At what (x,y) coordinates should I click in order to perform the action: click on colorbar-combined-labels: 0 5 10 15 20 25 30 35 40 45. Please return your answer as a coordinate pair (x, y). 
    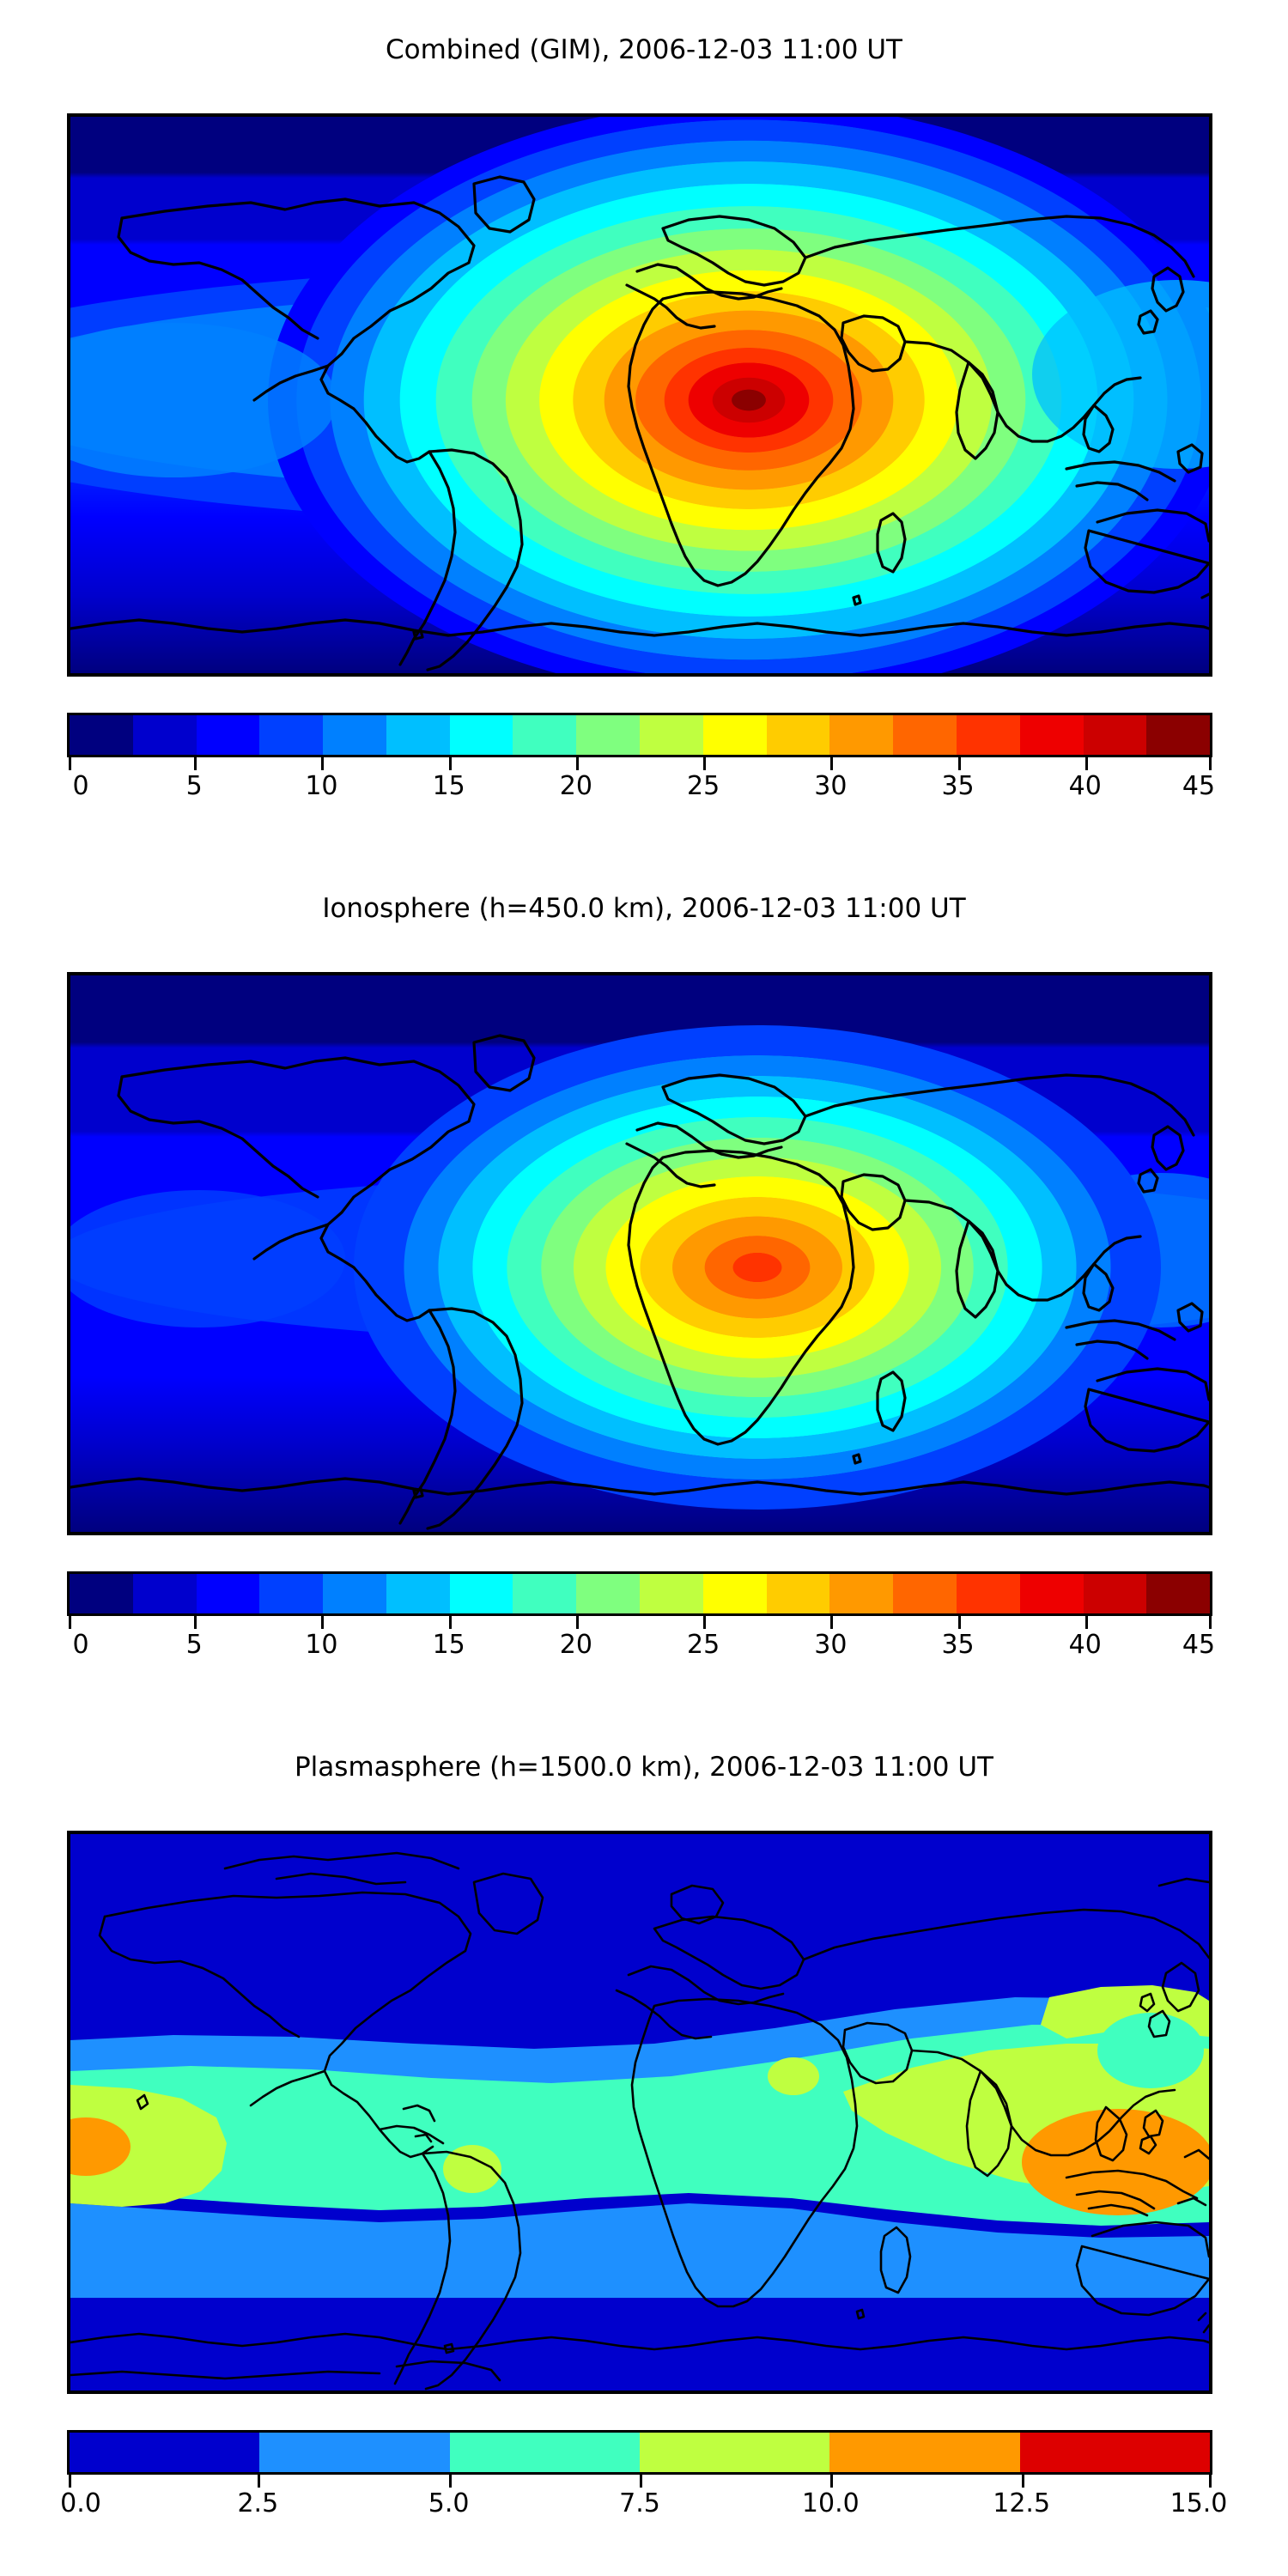
    Looking at the image, I should click on (641, 790).